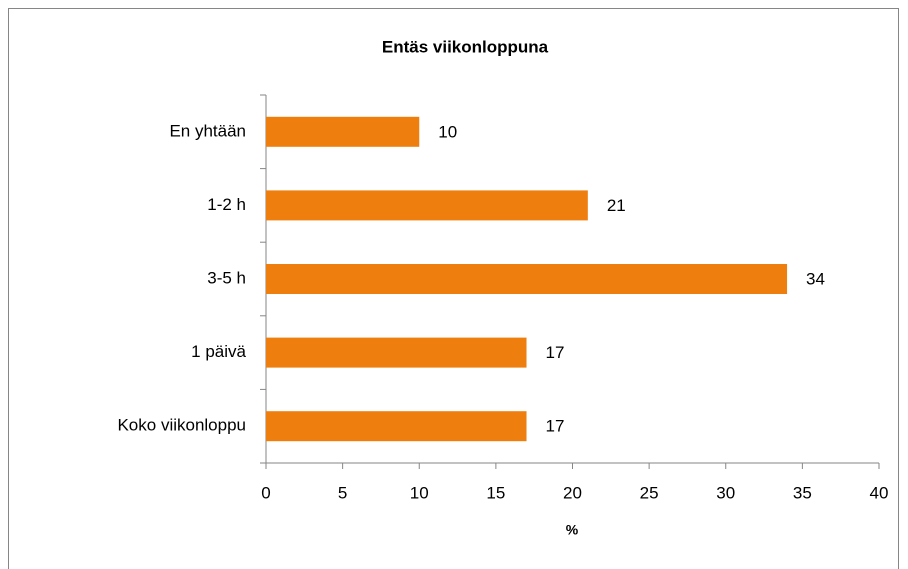 The image size is (908, 569). What do you see at coordinates (649, 492) in the screenshot?
I see `x-tick-label: 25` at bounding box center [649, 492].